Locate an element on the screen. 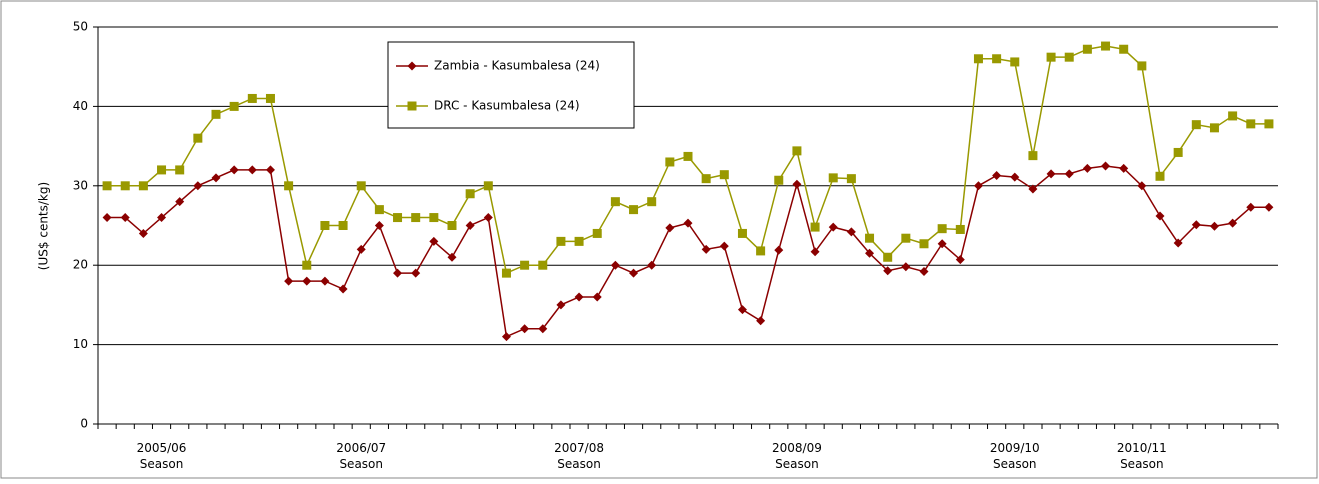 The height and width of the screenshot is (484, 1319). y-axis-label: (US$ cents/kg) is located at coordinates (44, 226).